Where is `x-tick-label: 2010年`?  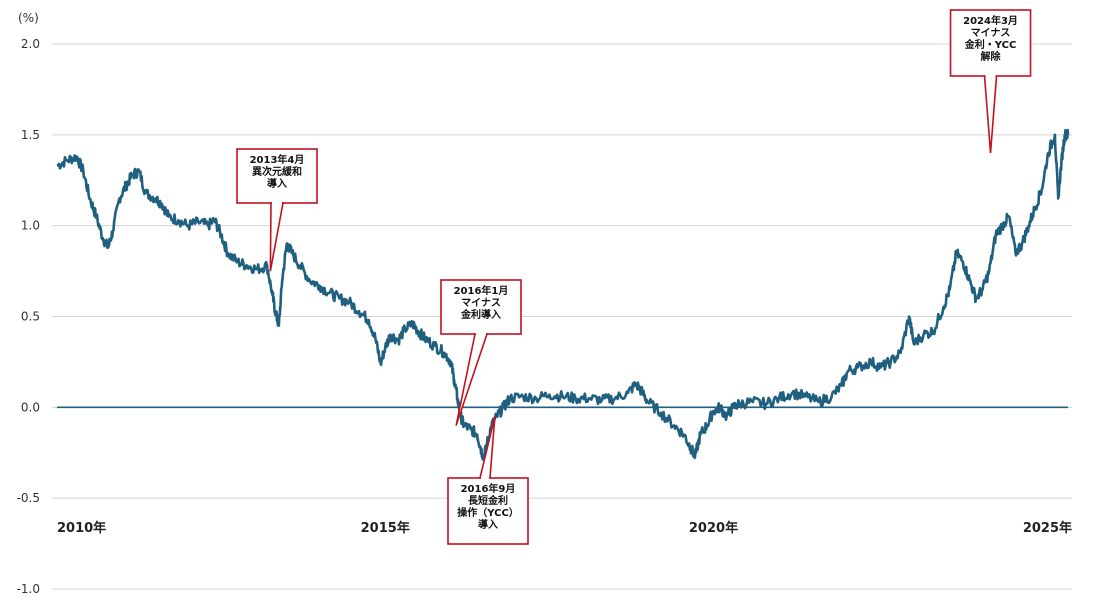
x-tick-label: 2010年 is located at coordinates (81, 528).